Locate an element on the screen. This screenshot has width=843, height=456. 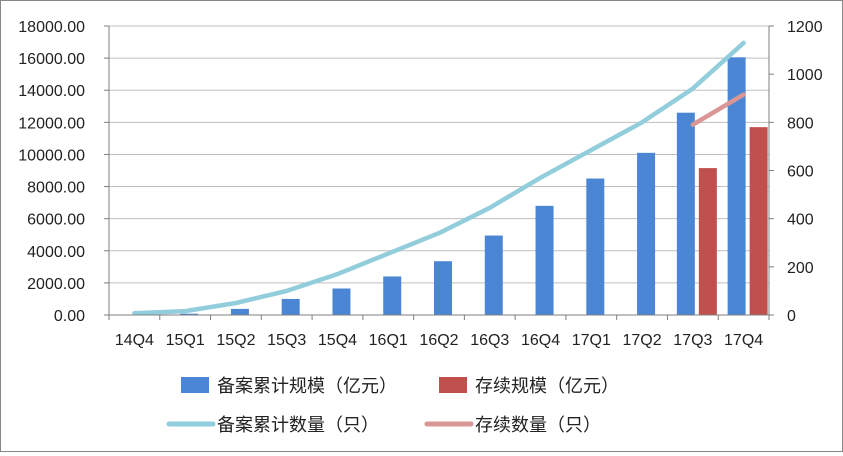
x-tick-label: 16Q3 is located at coordinates (489, 340).